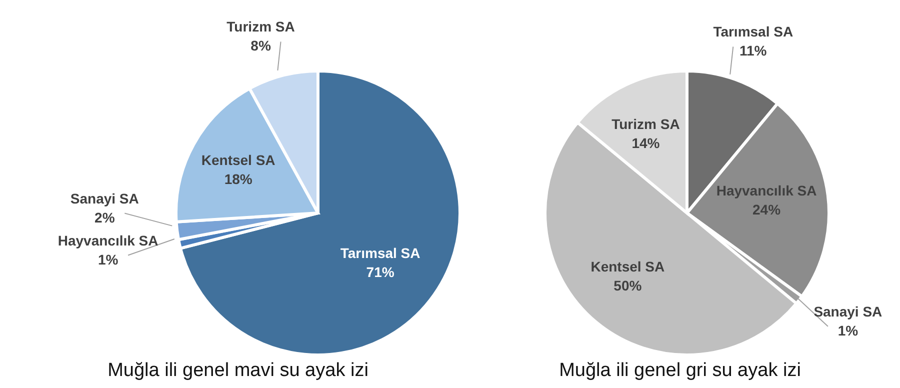  I want to click on text: Muğla ili genel gri su ayak izi, so click(680, 371).